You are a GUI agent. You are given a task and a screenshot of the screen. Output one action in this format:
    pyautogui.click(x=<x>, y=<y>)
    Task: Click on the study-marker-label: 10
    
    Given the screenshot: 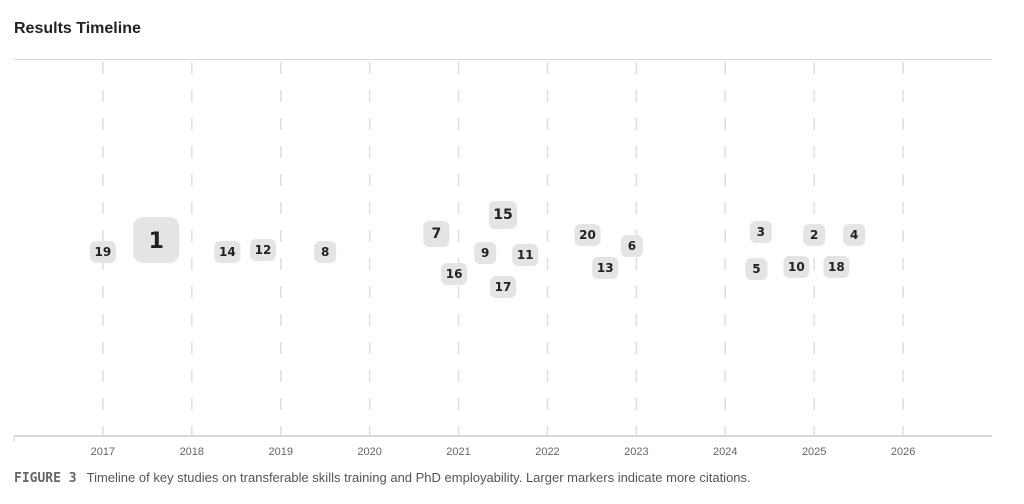 What is the action you would take?
    pyautogui.click(x=796, y=267)
    